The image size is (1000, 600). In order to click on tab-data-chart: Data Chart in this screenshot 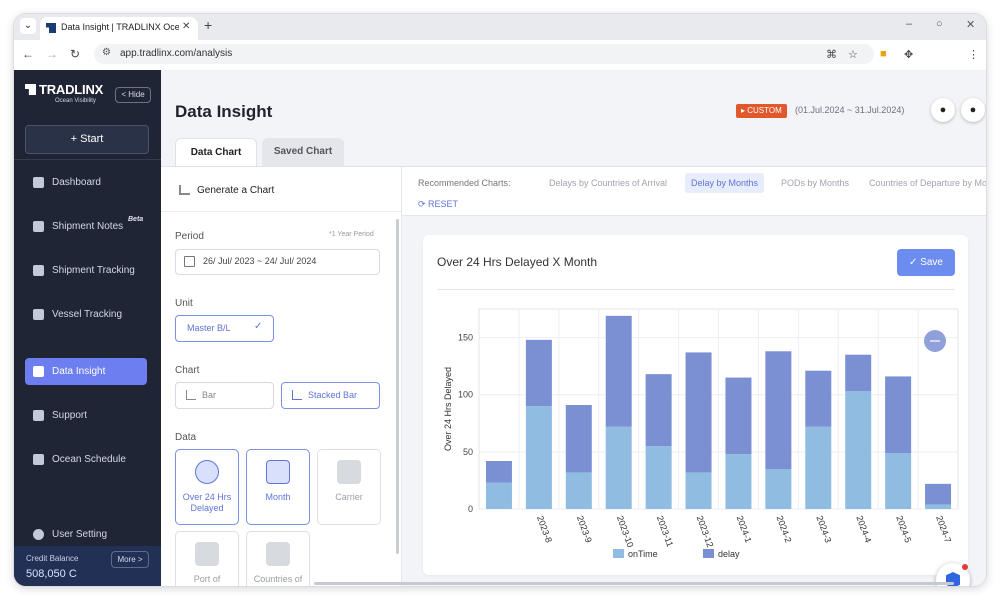, I will do `click(216, 152)`.